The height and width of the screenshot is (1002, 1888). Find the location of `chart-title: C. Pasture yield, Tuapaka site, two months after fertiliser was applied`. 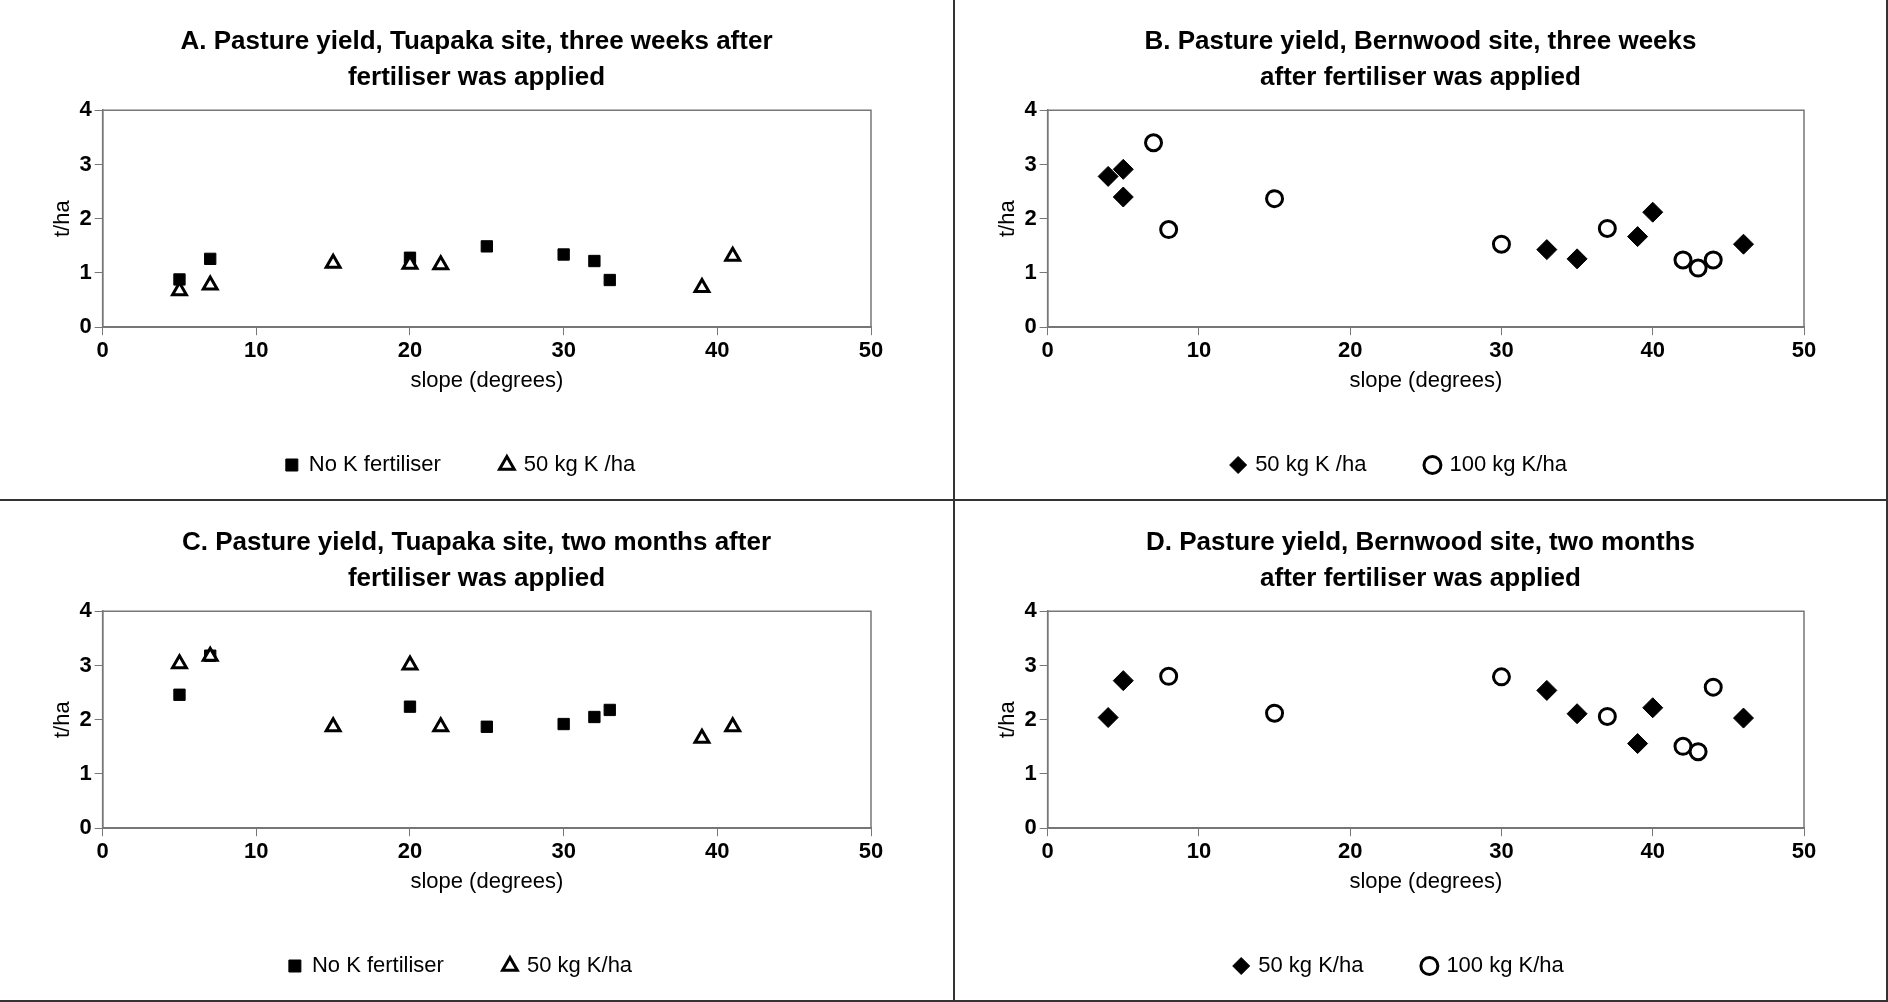

chart-title: C. Pasture yield, Tuapaka site, two months after fertiliser was applied is located at coordinates (476, 559).